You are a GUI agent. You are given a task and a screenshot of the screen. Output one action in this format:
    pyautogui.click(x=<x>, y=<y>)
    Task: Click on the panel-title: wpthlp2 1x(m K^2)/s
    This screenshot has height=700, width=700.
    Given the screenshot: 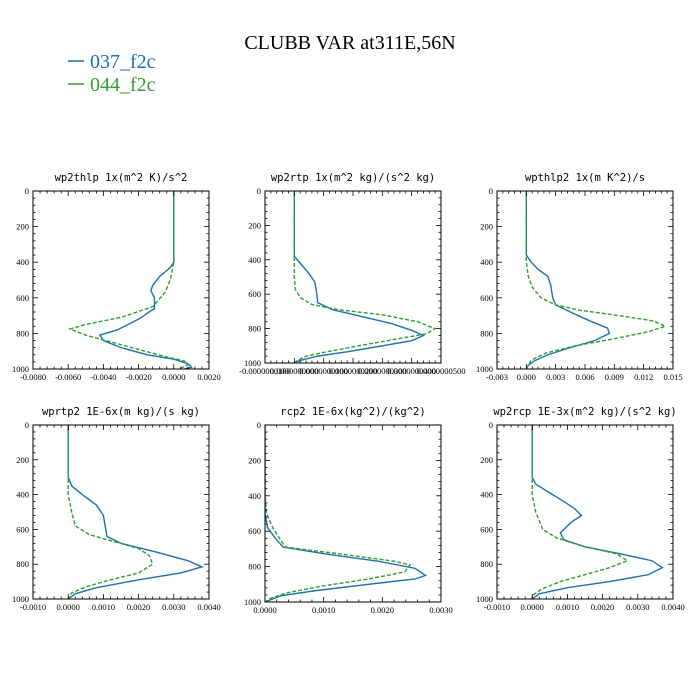 What is the action you would take?
    pyautogui.click(x=585, y=178)
    